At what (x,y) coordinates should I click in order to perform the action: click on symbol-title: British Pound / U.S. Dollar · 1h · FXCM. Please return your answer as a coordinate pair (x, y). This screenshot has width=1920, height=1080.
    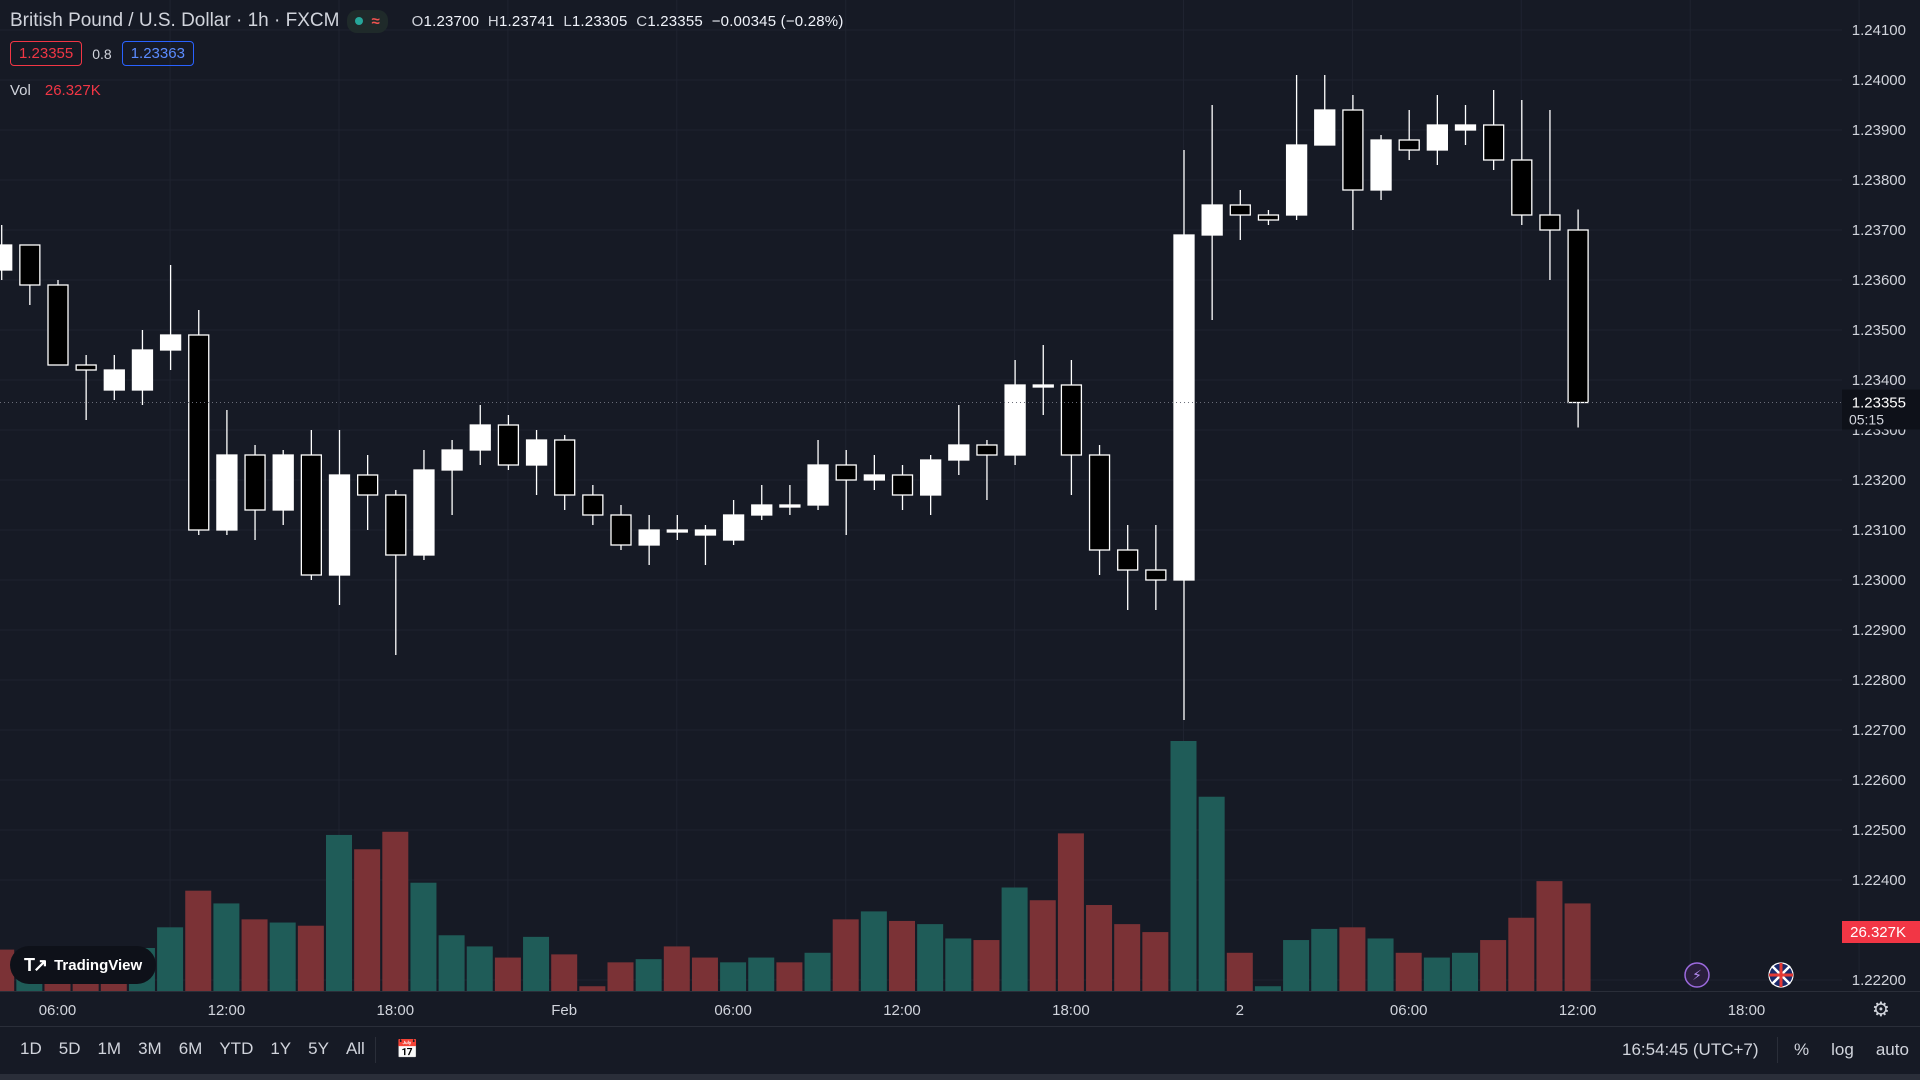
    Looking at the image, I should click on (175, 20).